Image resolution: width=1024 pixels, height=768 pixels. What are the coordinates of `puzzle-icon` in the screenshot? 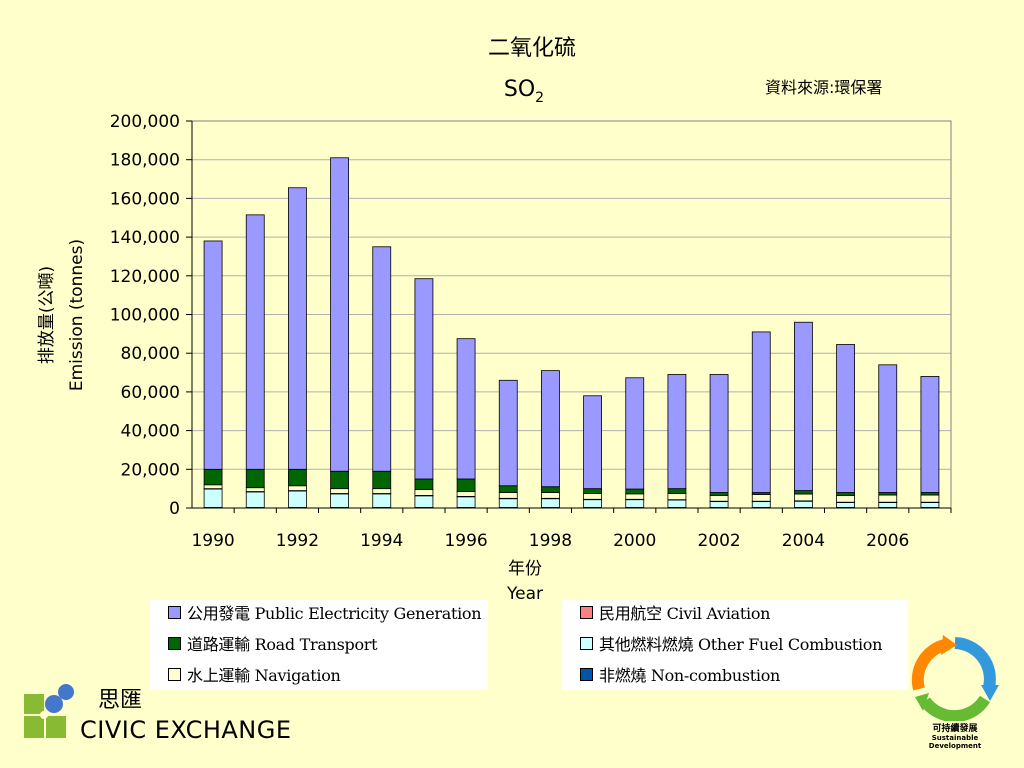 It's located at (49, 711).